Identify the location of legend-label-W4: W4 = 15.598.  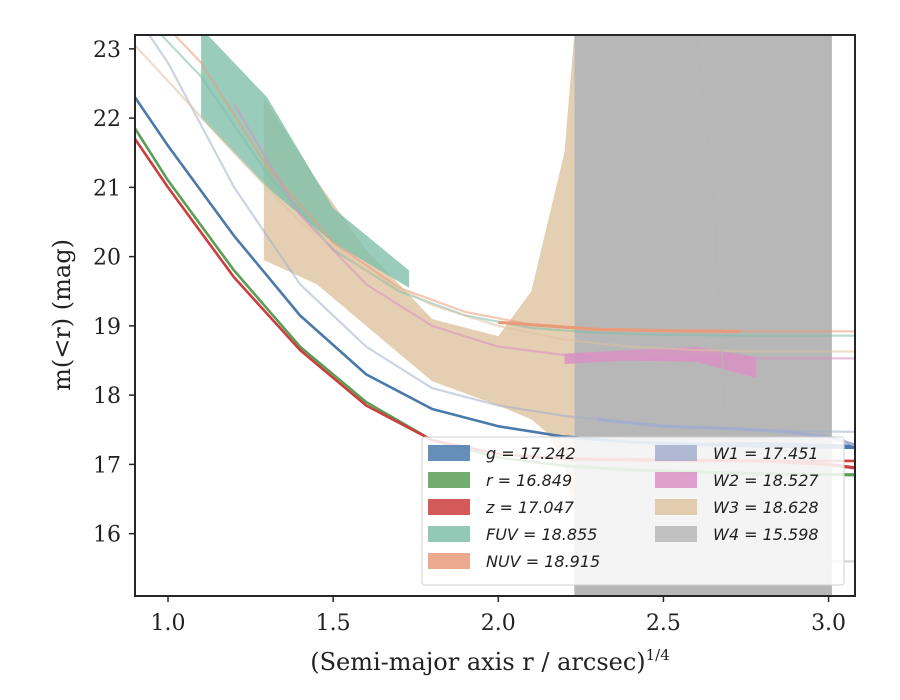
(766, 534).